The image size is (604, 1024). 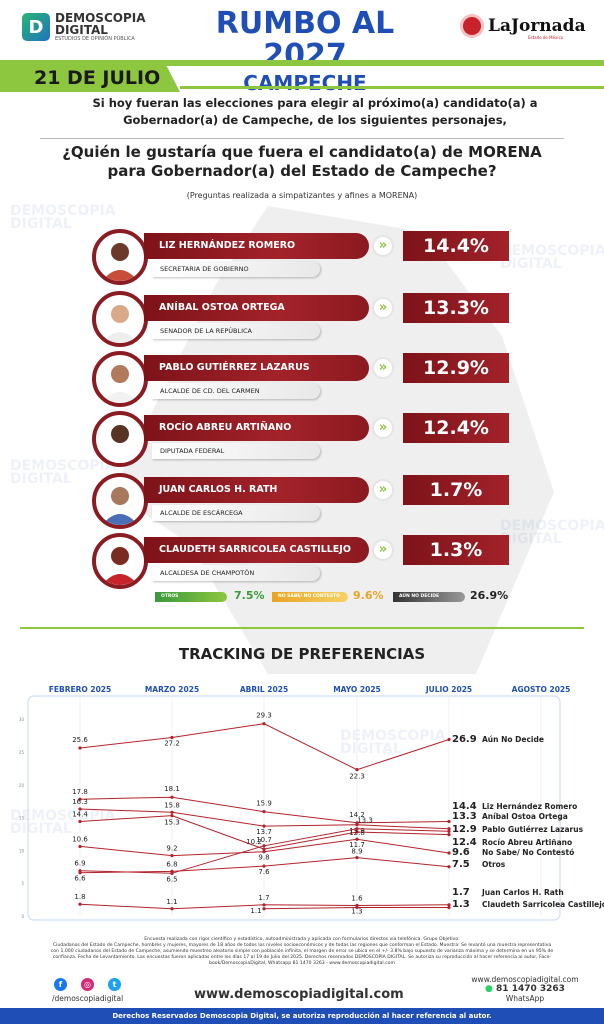 I want to click on data-label: 1.3, so click(x=356, y=911).